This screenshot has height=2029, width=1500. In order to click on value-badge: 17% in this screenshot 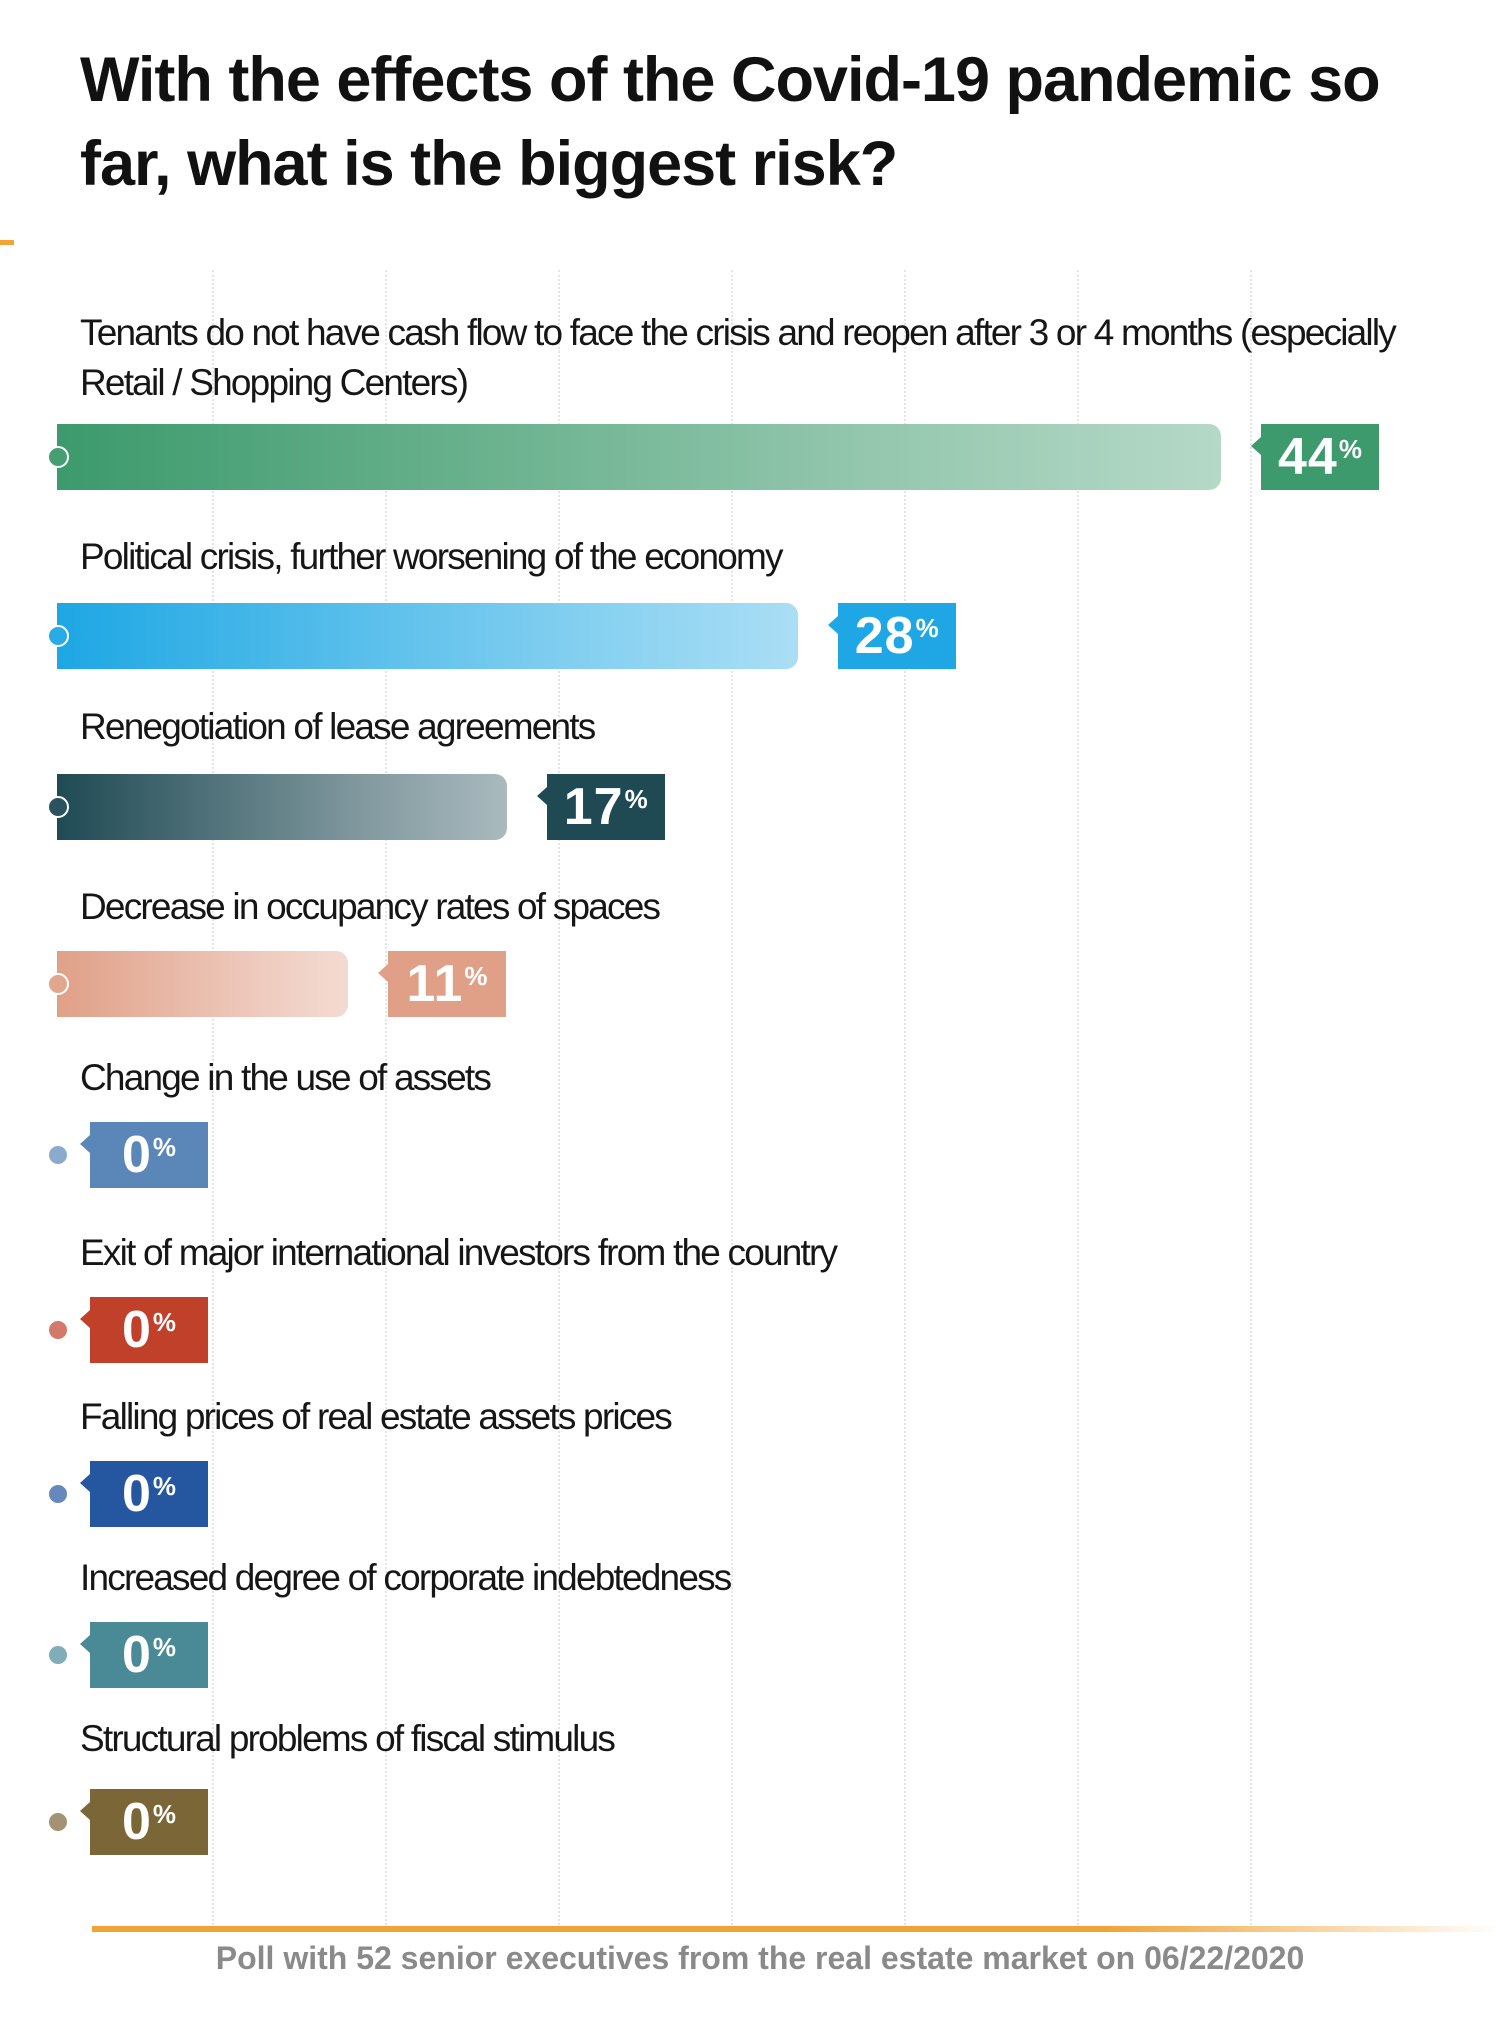, I will do `click(600, 807)`.